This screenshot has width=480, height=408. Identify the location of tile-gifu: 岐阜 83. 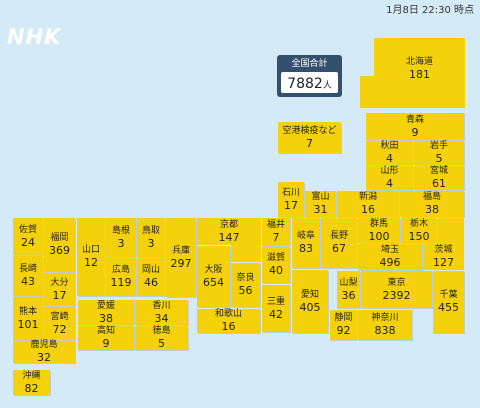
(306, 243).